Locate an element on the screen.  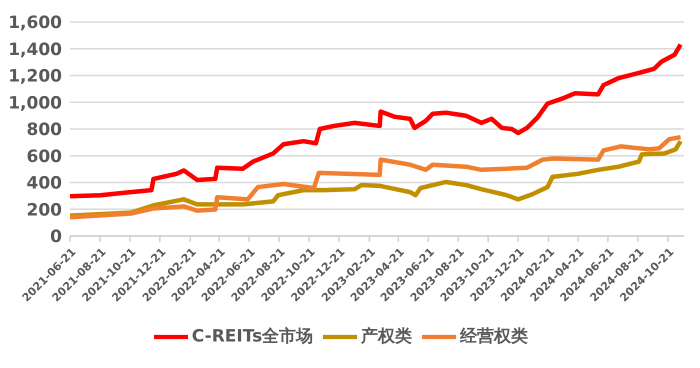
y-tick-label: 0 is located at coordinates (56, 237).